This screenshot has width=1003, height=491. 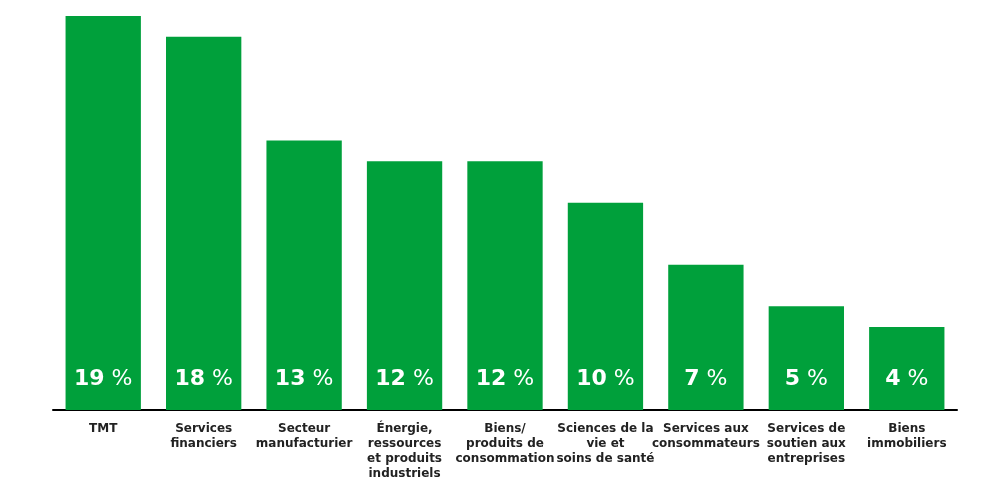 What do you see at coordinates (706, 377) in the screenshot?
I see `data-label: 7 %` at bounding box center [706, 377].